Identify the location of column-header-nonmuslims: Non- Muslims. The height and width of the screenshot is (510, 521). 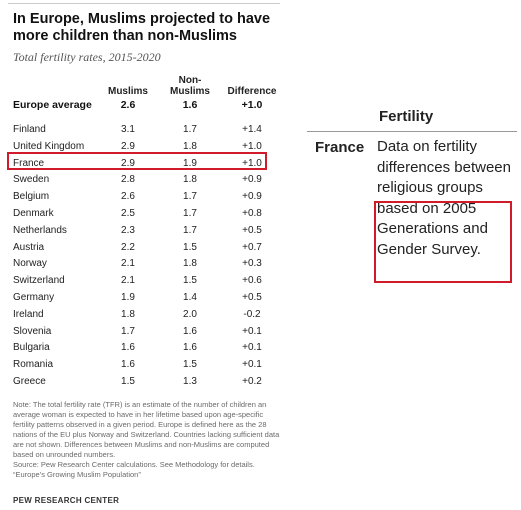
(189, 86).